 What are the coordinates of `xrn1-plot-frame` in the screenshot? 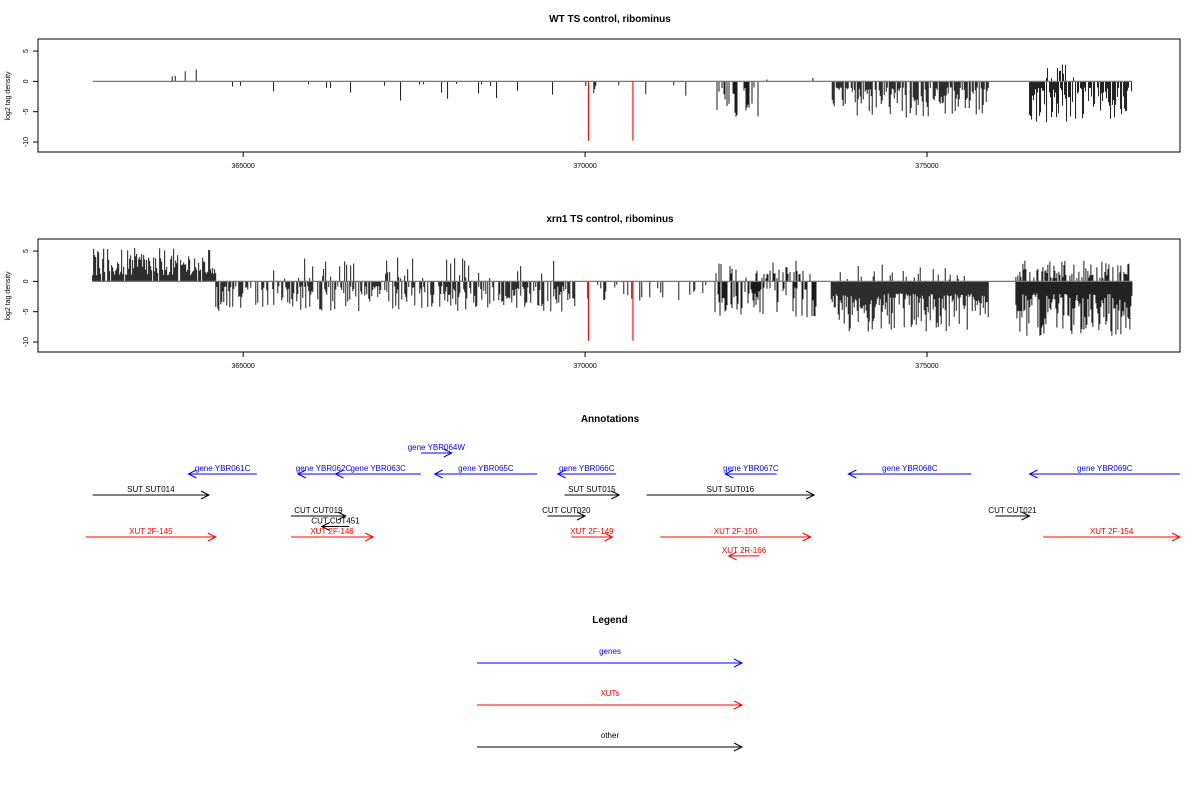 It's located at (609, 295).